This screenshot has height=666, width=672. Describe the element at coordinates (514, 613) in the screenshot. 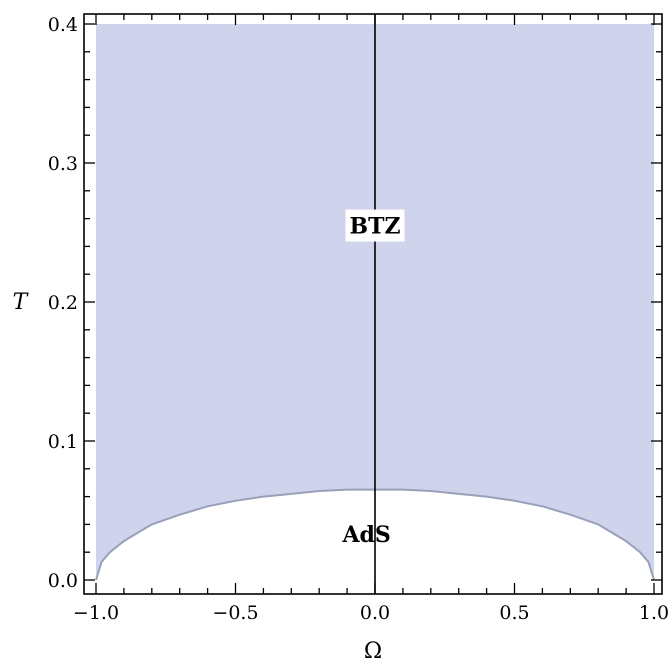

I see `x-tick-label: 0.5` at that location.